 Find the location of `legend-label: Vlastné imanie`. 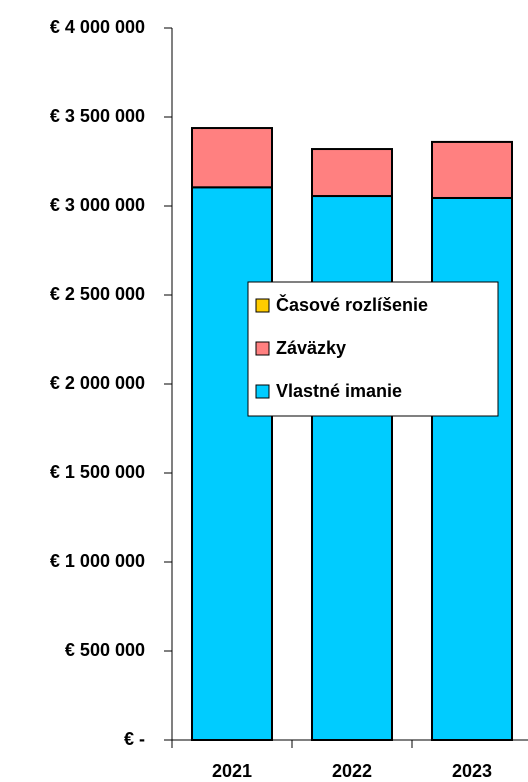

legend-label: Vlastné imanie is located at coordinates (339, 391).